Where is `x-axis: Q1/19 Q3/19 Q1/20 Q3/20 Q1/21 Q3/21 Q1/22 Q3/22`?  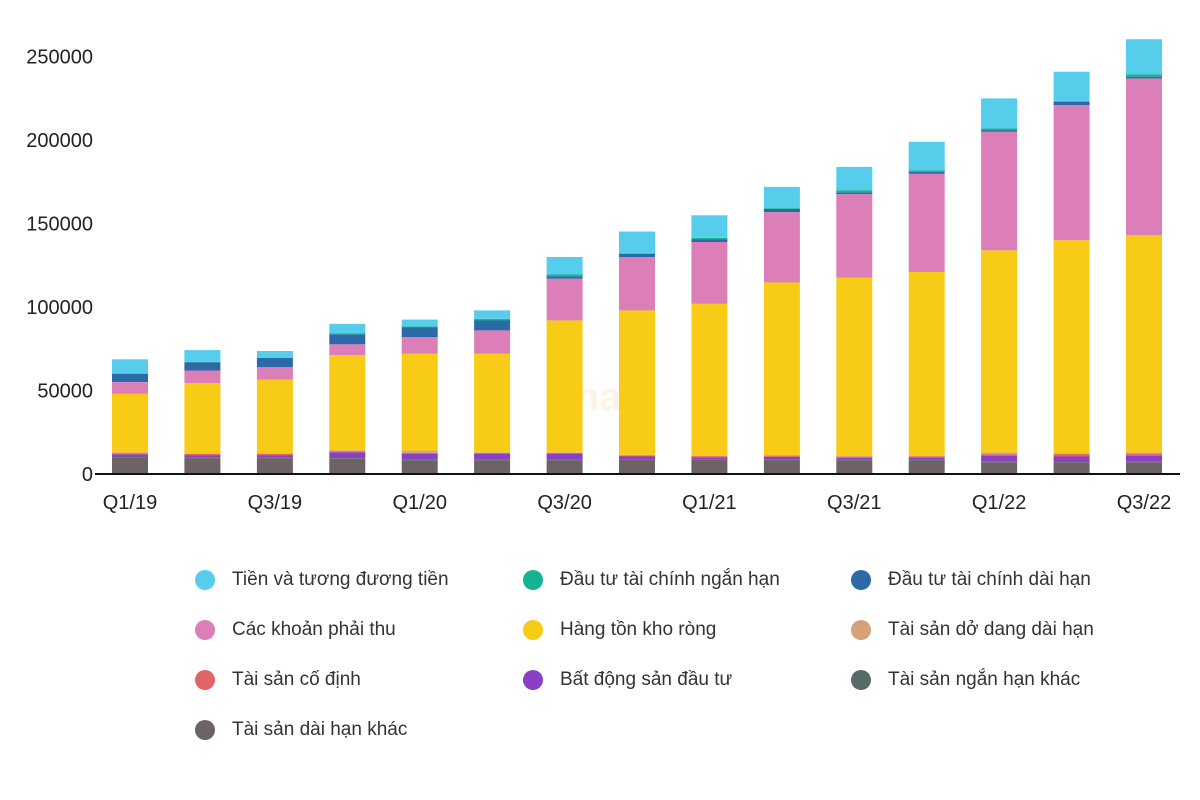 x-axis: Q1/19 Q3/19 Q1/20 Q3/20 Q1/21 Q3/21 Q1/22 Q3/22 is located at coordinates (637, 503).